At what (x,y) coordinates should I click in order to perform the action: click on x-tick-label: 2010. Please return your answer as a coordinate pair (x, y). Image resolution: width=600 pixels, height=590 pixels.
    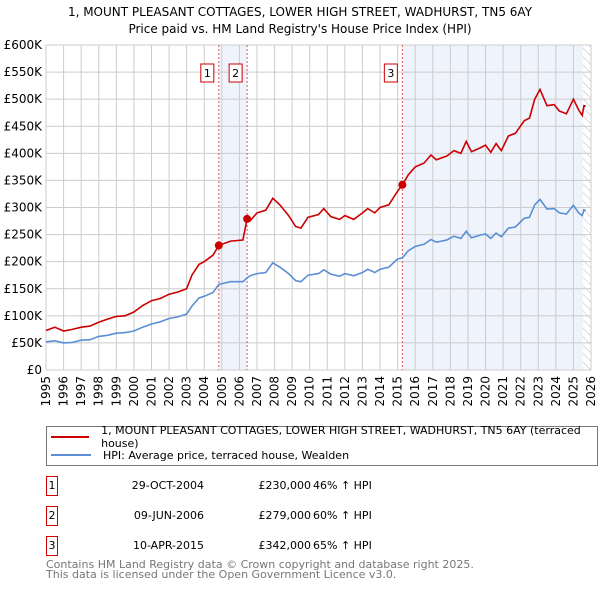
    Looking at the image, I should click on (310, 391).